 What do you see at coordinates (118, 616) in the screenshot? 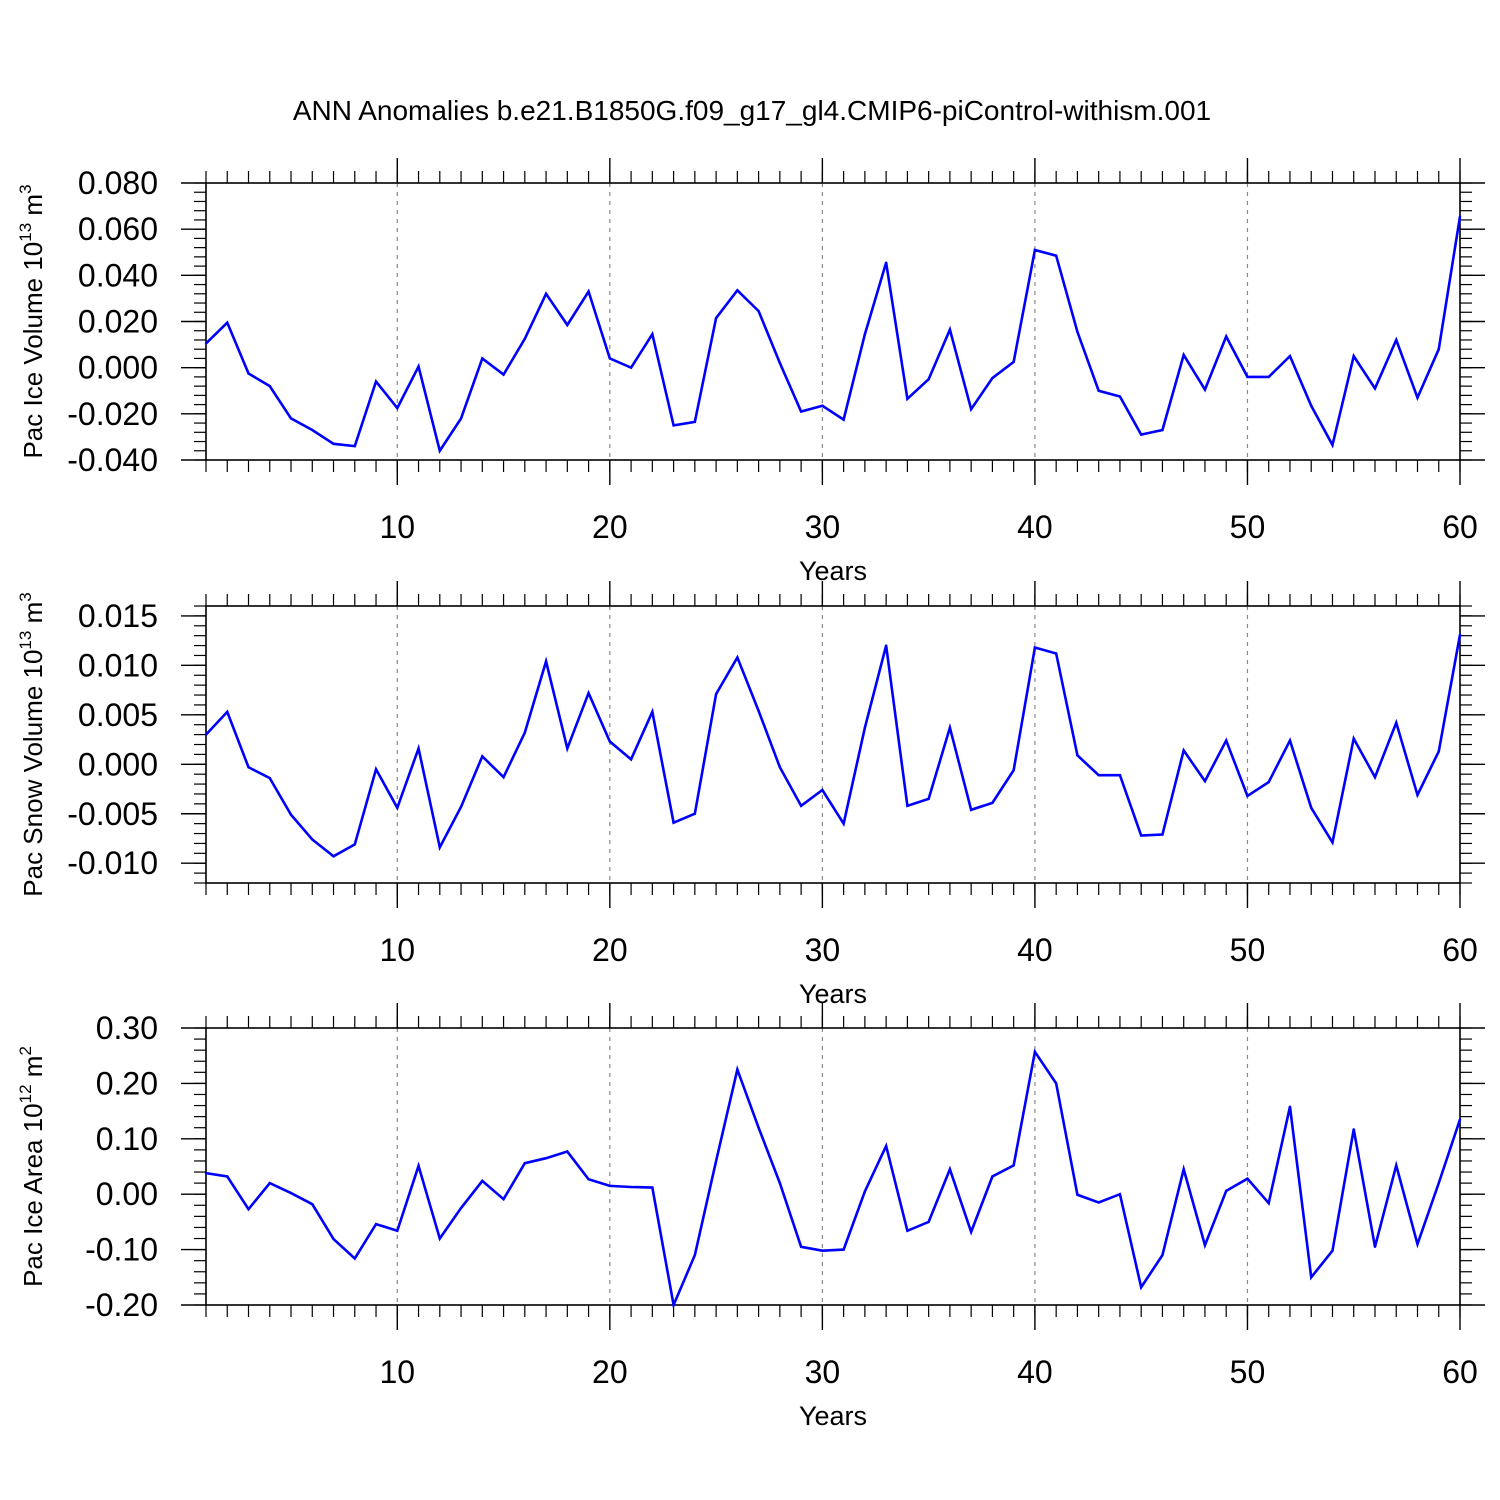
I see `y-tick-label: 0.015` at bounding box center [118, 616].